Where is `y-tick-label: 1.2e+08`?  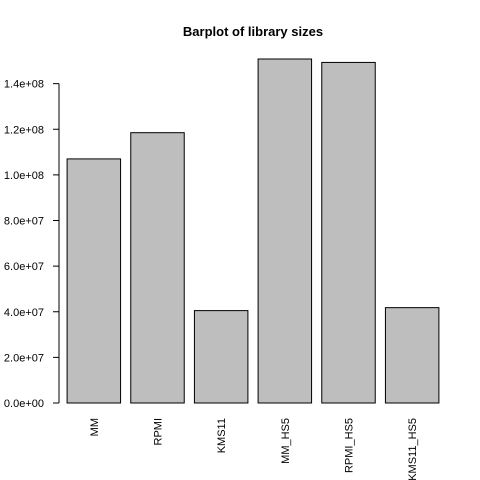
y-tick-label: 1.2e+08 is located at coordinates (24, 130).